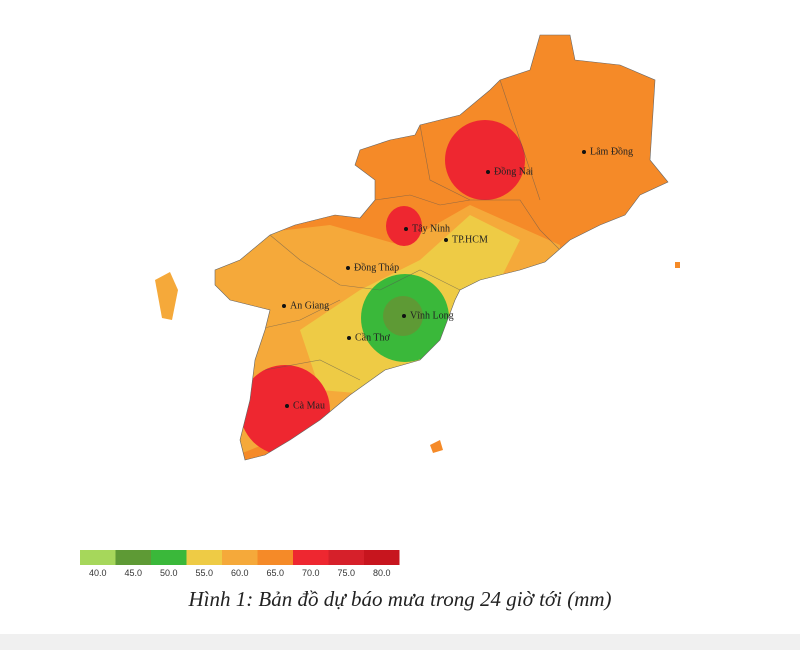 The height and width of the screenshot is (650, 800). Describe the element at coordinates (169, 573) in the screenshot. I see `legend-label: 50.0` at that location.